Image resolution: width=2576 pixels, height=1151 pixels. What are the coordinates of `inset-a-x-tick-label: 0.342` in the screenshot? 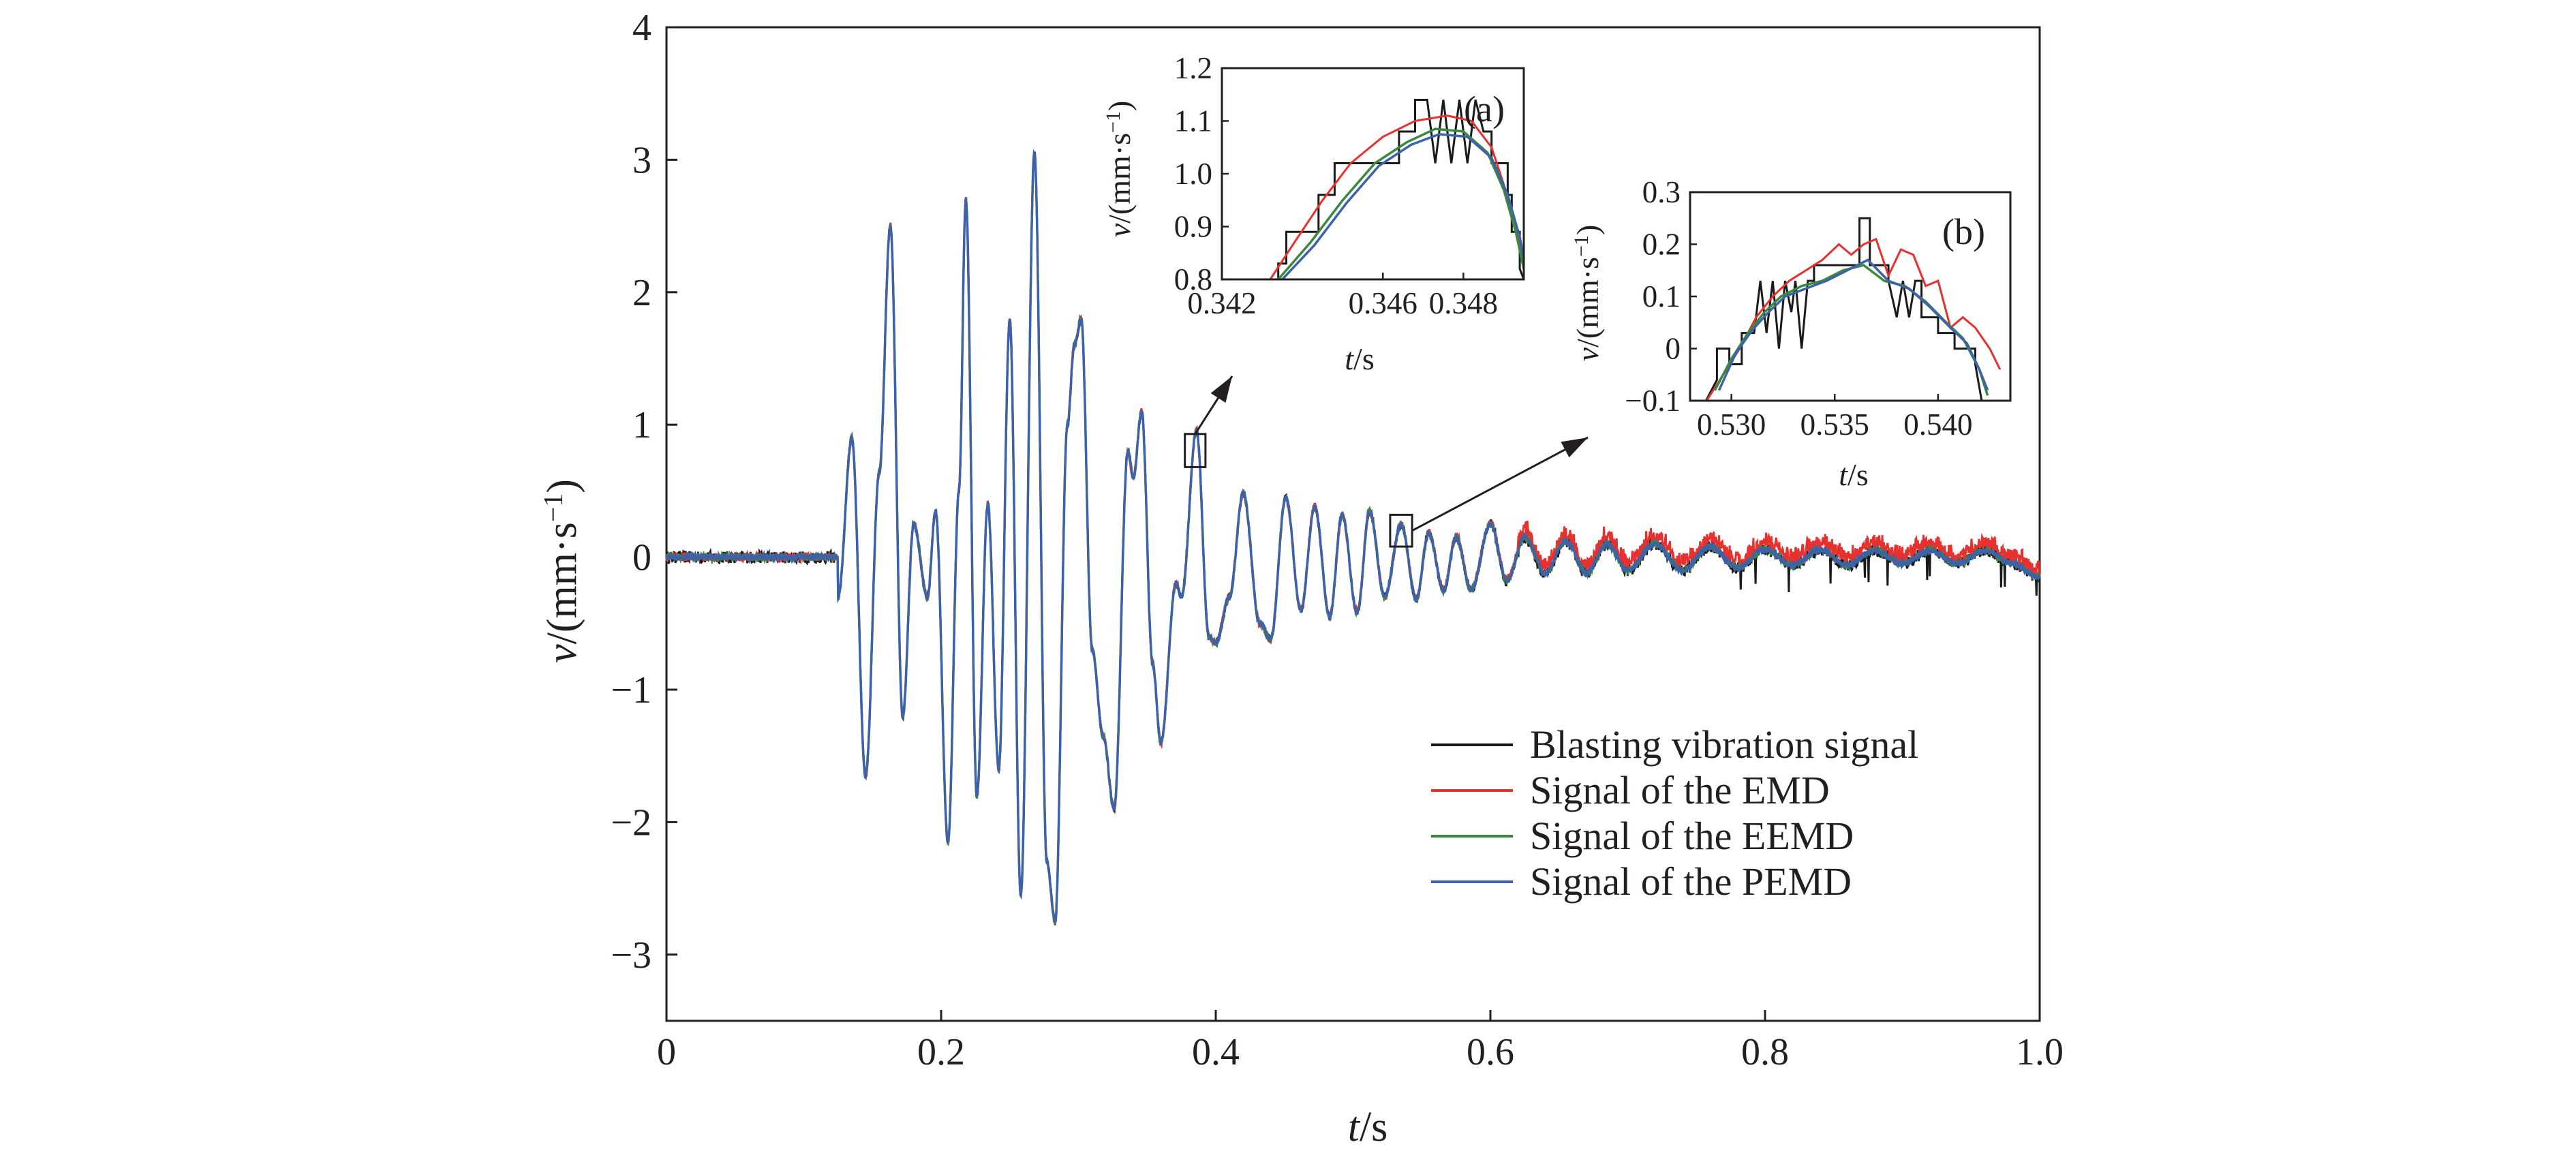 It's located at (1221, 303).